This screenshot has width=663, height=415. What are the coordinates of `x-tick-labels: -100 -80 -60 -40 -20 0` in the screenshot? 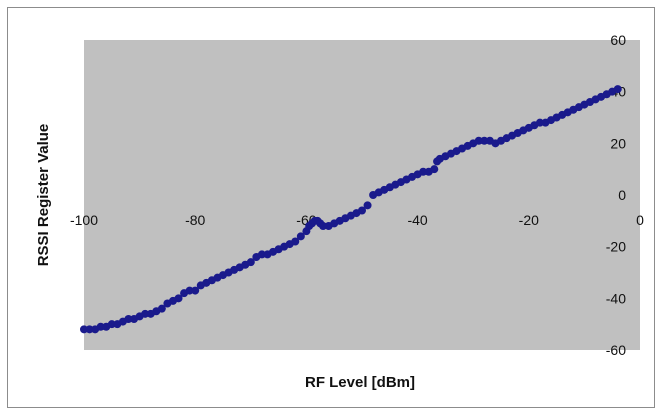 It's located at (357, 220).